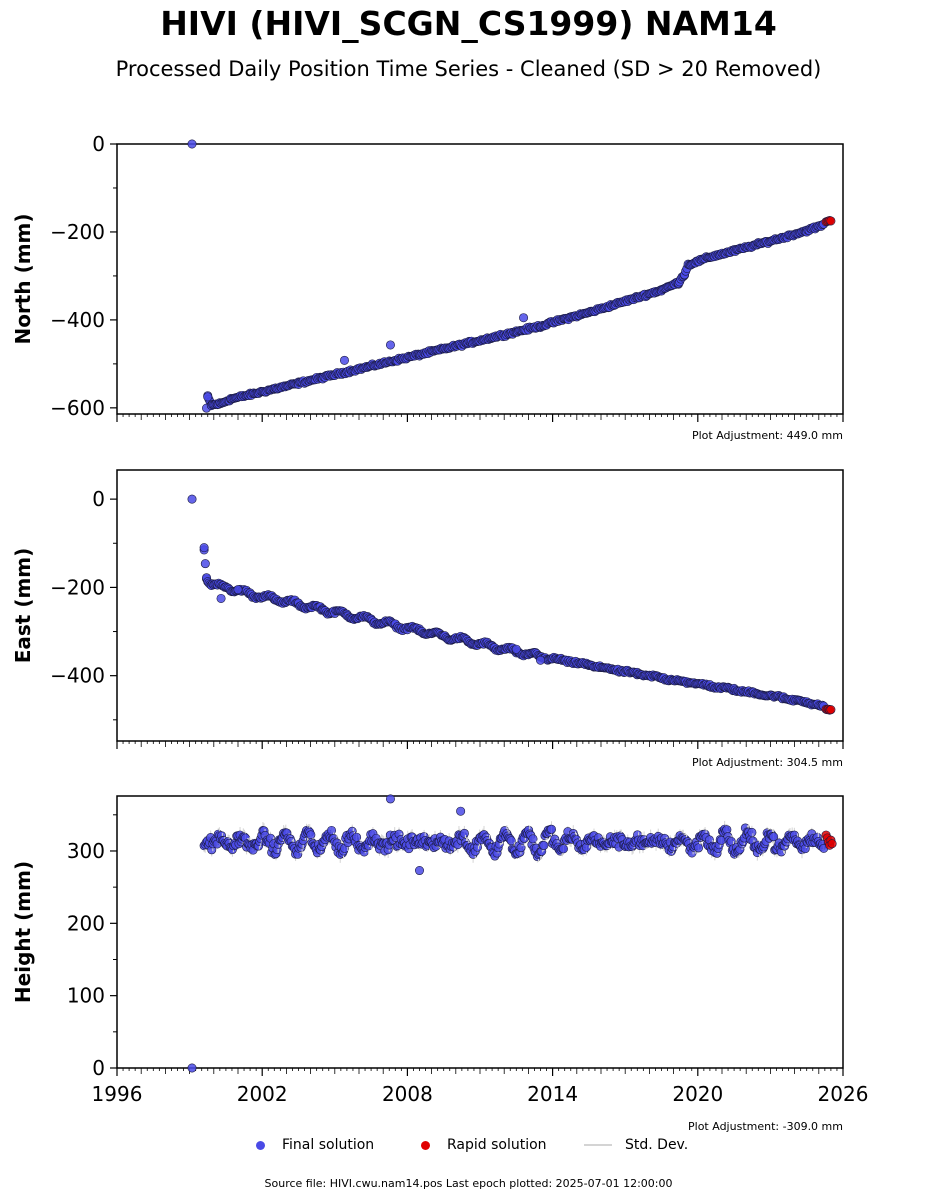 This screenshot has width=937, height=1200. I want to click on y-axis-label: East (mm), so click(23, 606).